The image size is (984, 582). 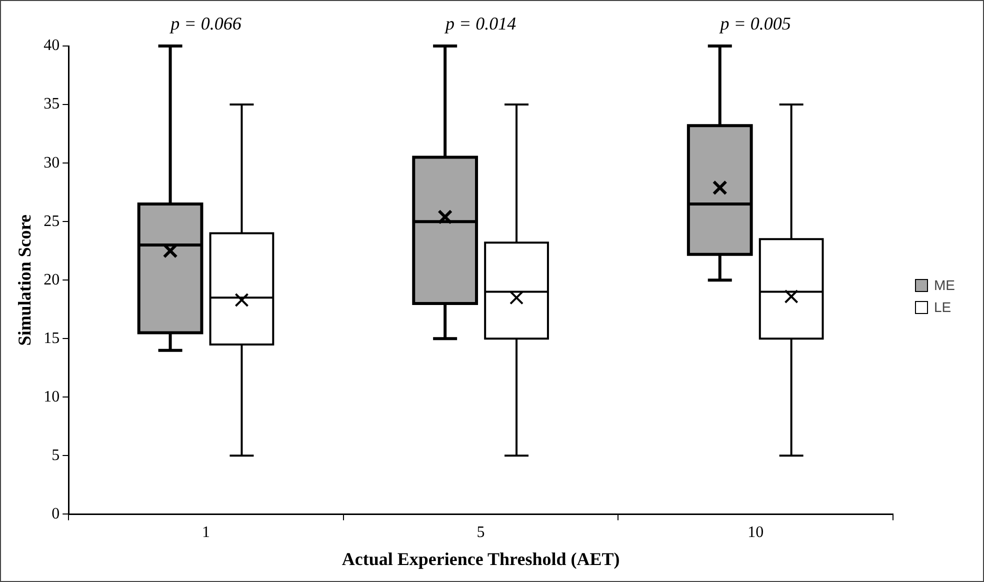 What do you see at coordinates (24, 280) in the screenshot?
I see `y-axis-title: Simulation Score` at bounding box center [24, 280].